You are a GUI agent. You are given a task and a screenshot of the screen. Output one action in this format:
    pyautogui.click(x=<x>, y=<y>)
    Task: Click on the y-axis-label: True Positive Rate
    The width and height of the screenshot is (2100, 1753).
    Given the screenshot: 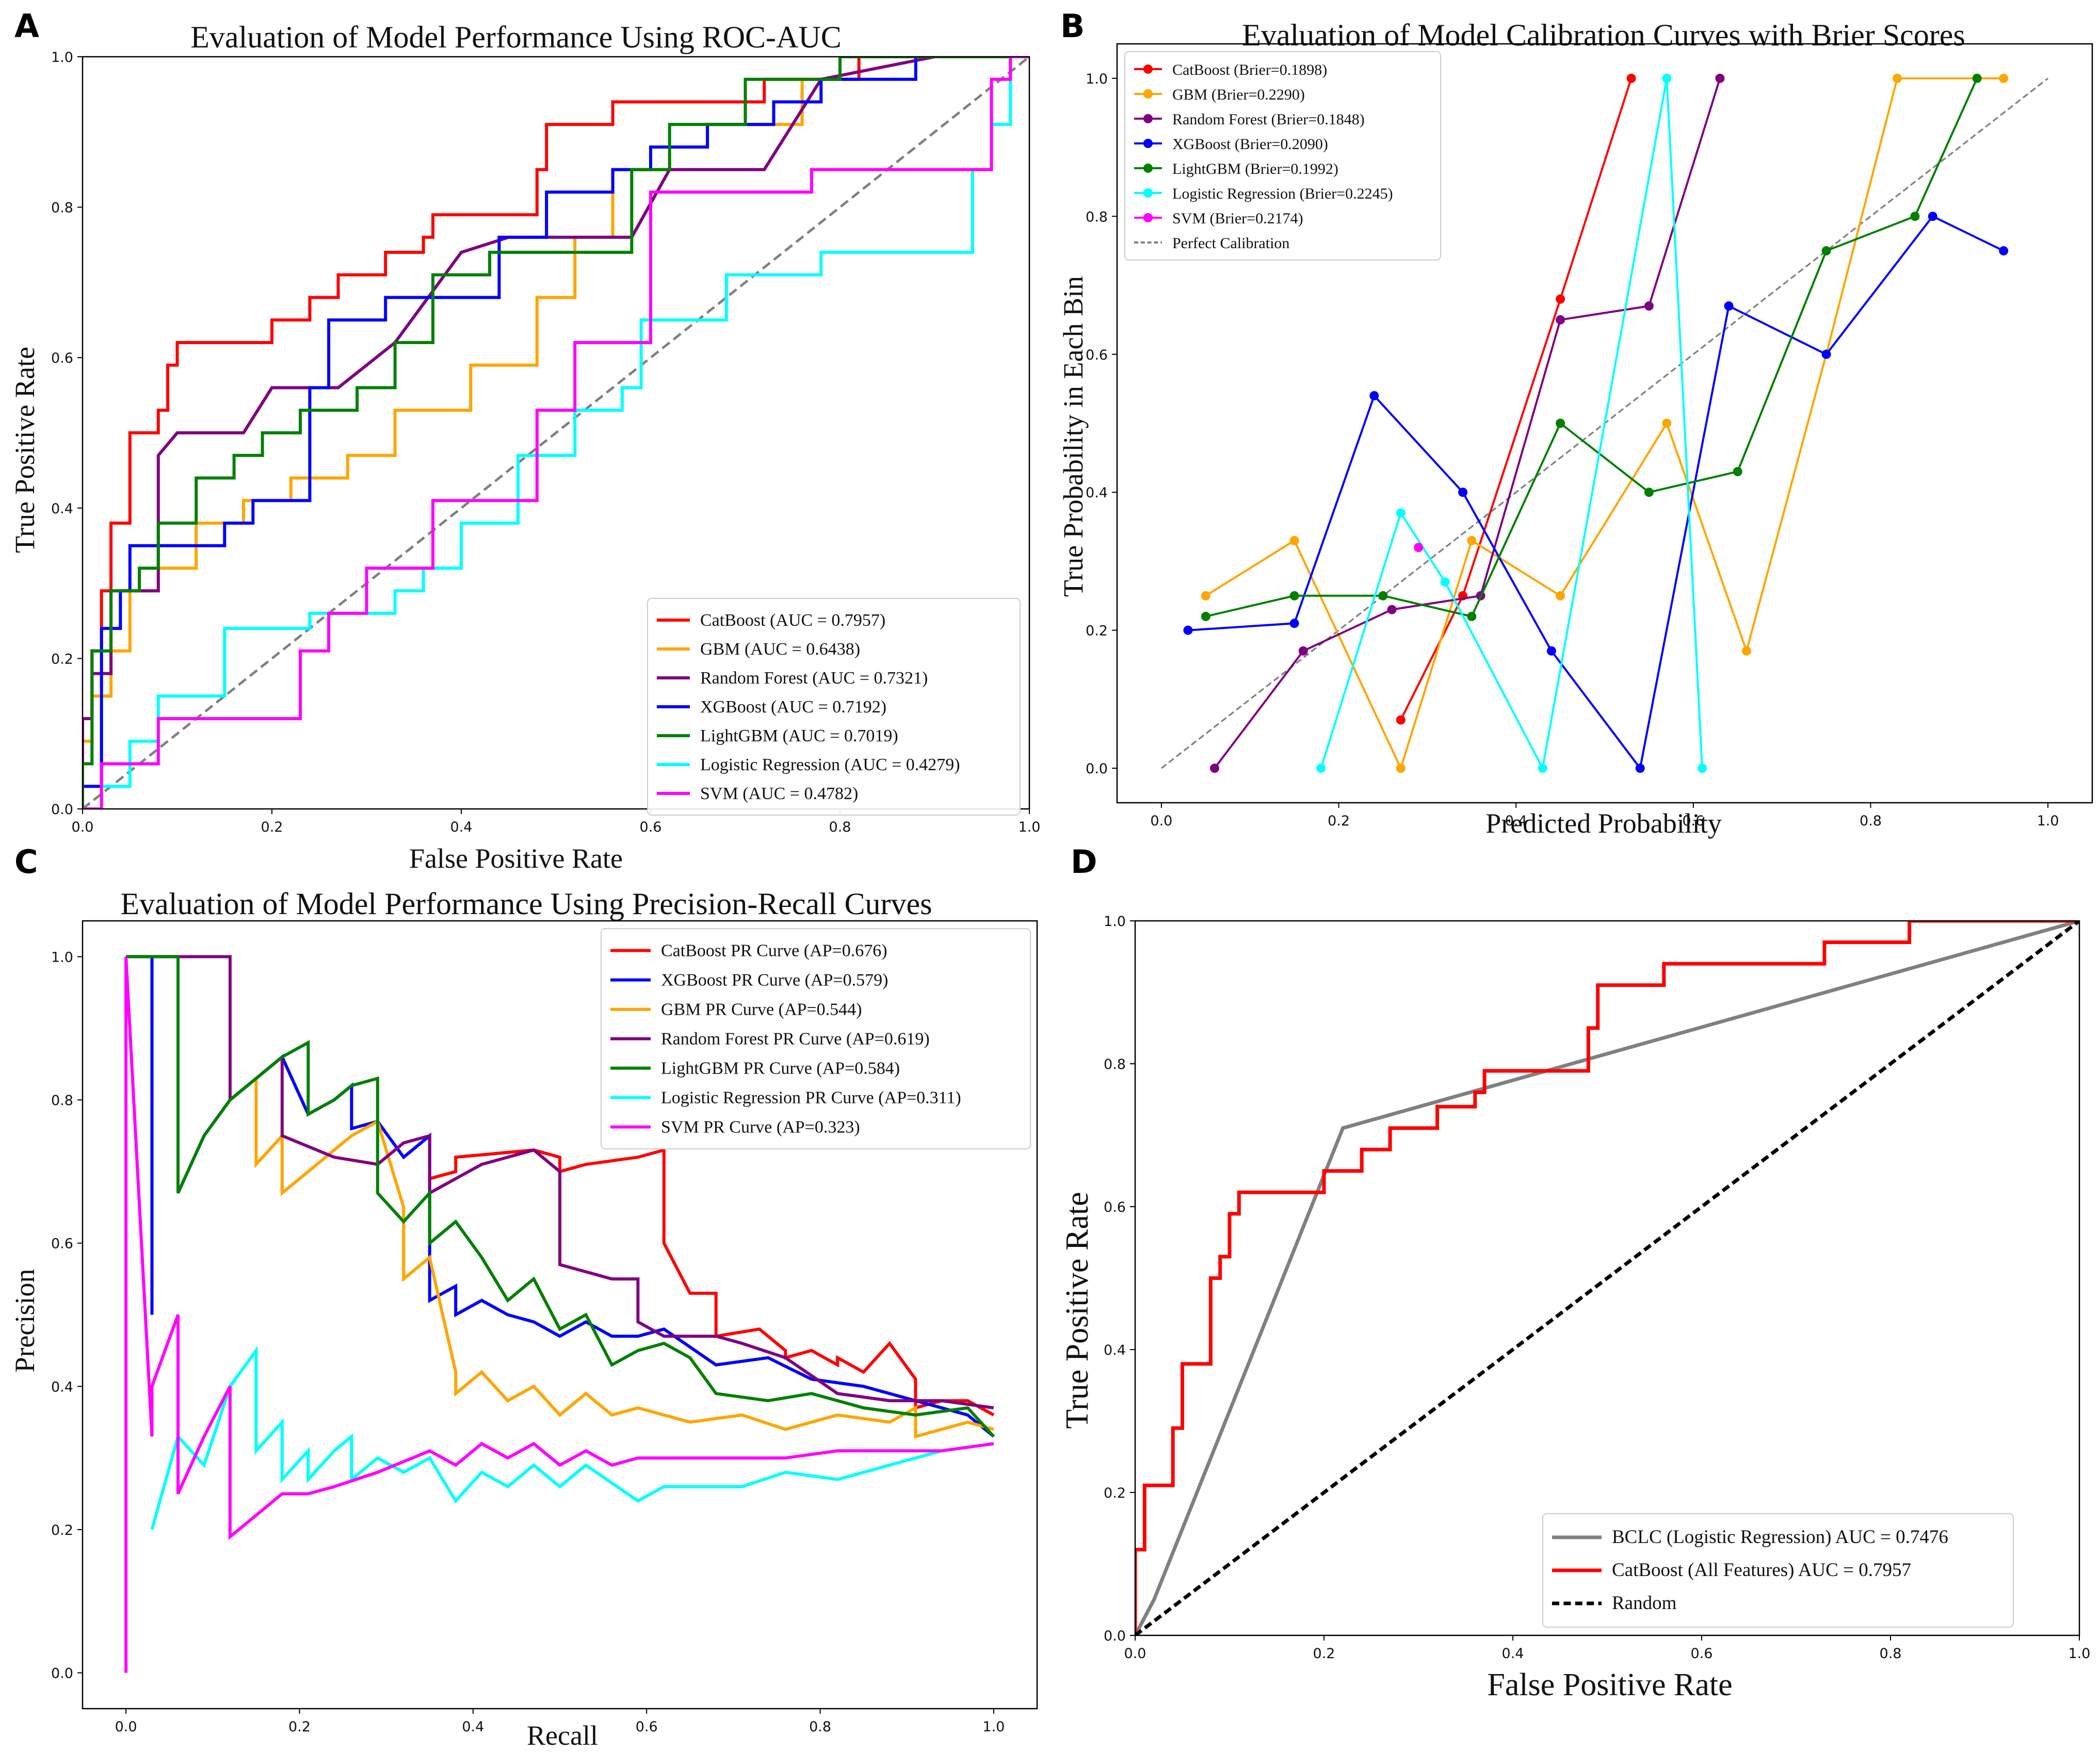 What is the action you would take?
    pyautogui.click(x=1078, y=1310)
    